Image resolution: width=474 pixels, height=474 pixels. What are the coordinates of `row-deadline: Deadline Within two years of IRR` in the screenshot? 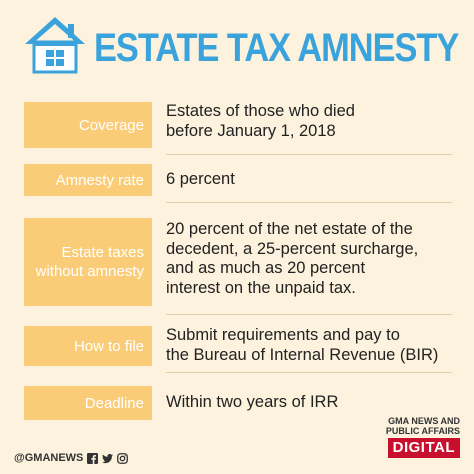 It's located at (239, 404).